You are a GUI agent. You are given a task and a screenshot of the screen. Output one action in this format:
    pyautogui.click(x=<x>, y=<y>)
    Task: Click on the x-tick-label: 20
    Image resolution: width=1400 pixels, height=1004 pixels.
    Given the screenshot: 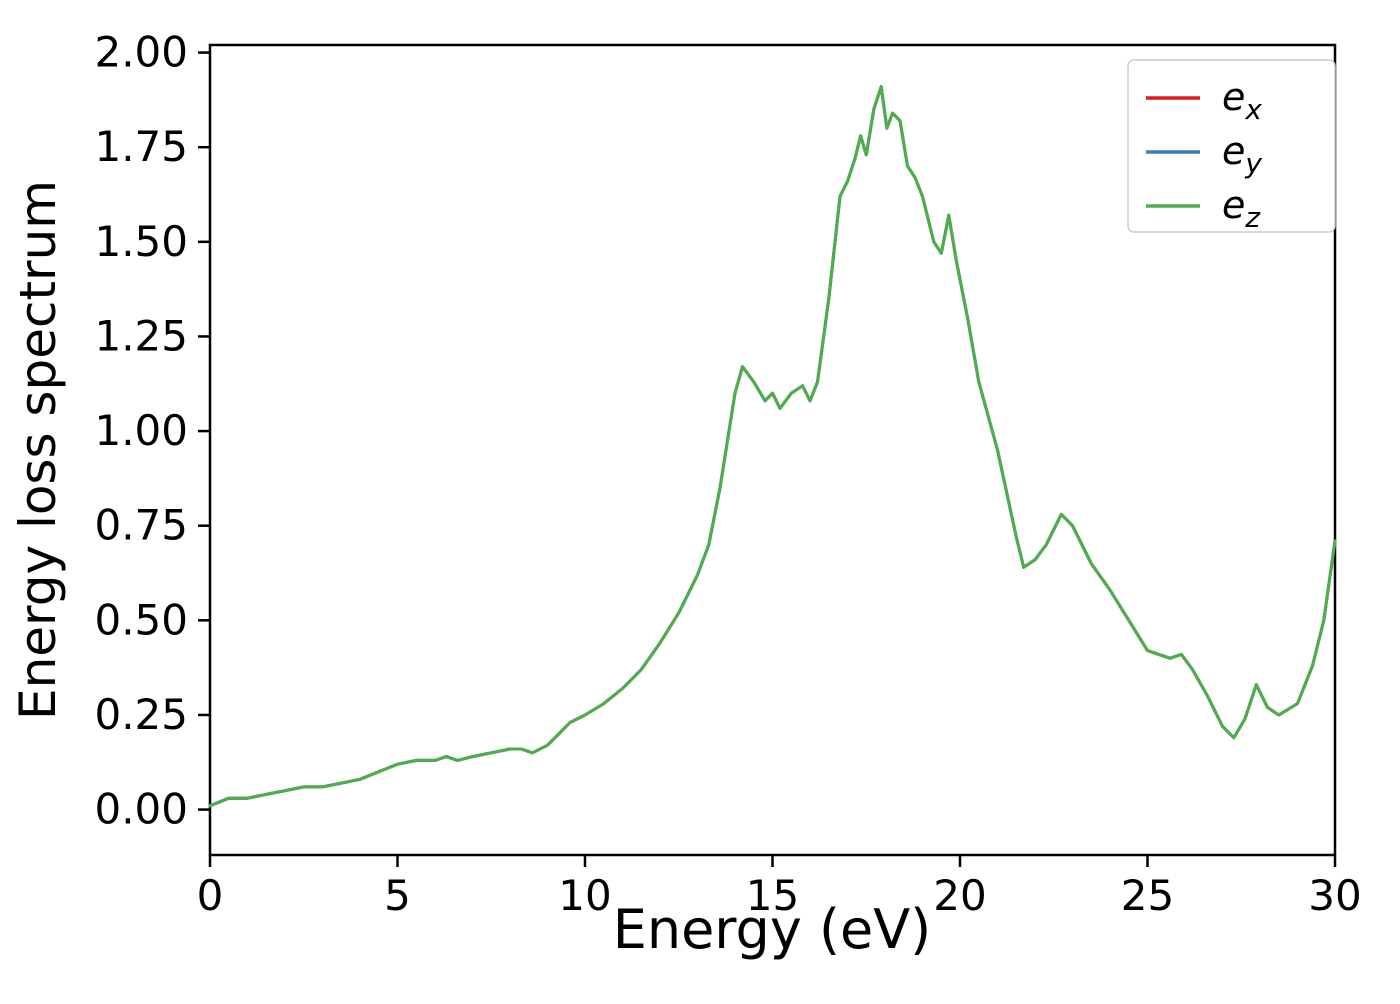 What is the action you would take?
    pyautogui.click(x=959, y=895)
    